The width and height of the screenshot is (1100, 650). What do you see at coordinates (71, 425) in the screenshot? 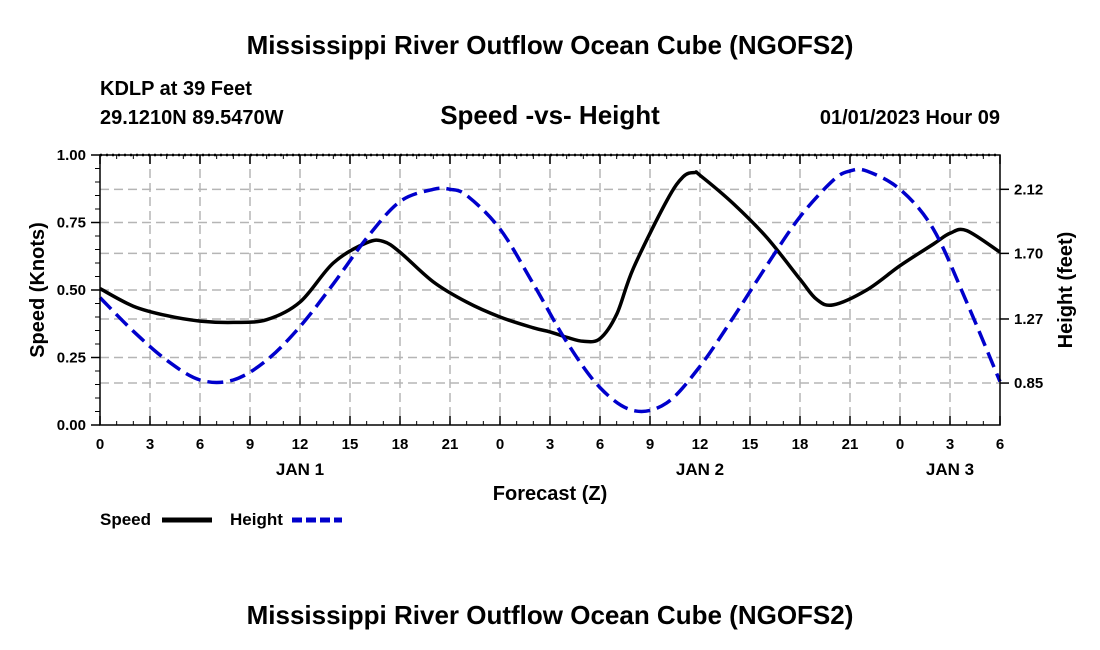
I see `y-tick-label: 0.00` at bounding box center [71, 425].